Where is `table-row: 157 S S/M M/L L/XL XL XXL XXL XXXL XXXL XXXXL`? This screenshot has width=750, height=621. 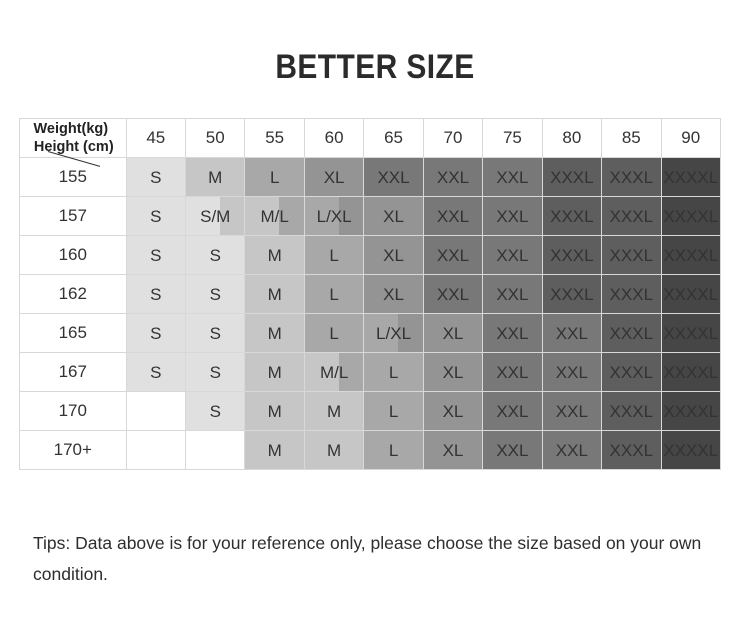 table-row: 157 S S/M M/L L/XL XL XXL XXL XXXL XXXL XXXXL is located at coordinates (370, 216).